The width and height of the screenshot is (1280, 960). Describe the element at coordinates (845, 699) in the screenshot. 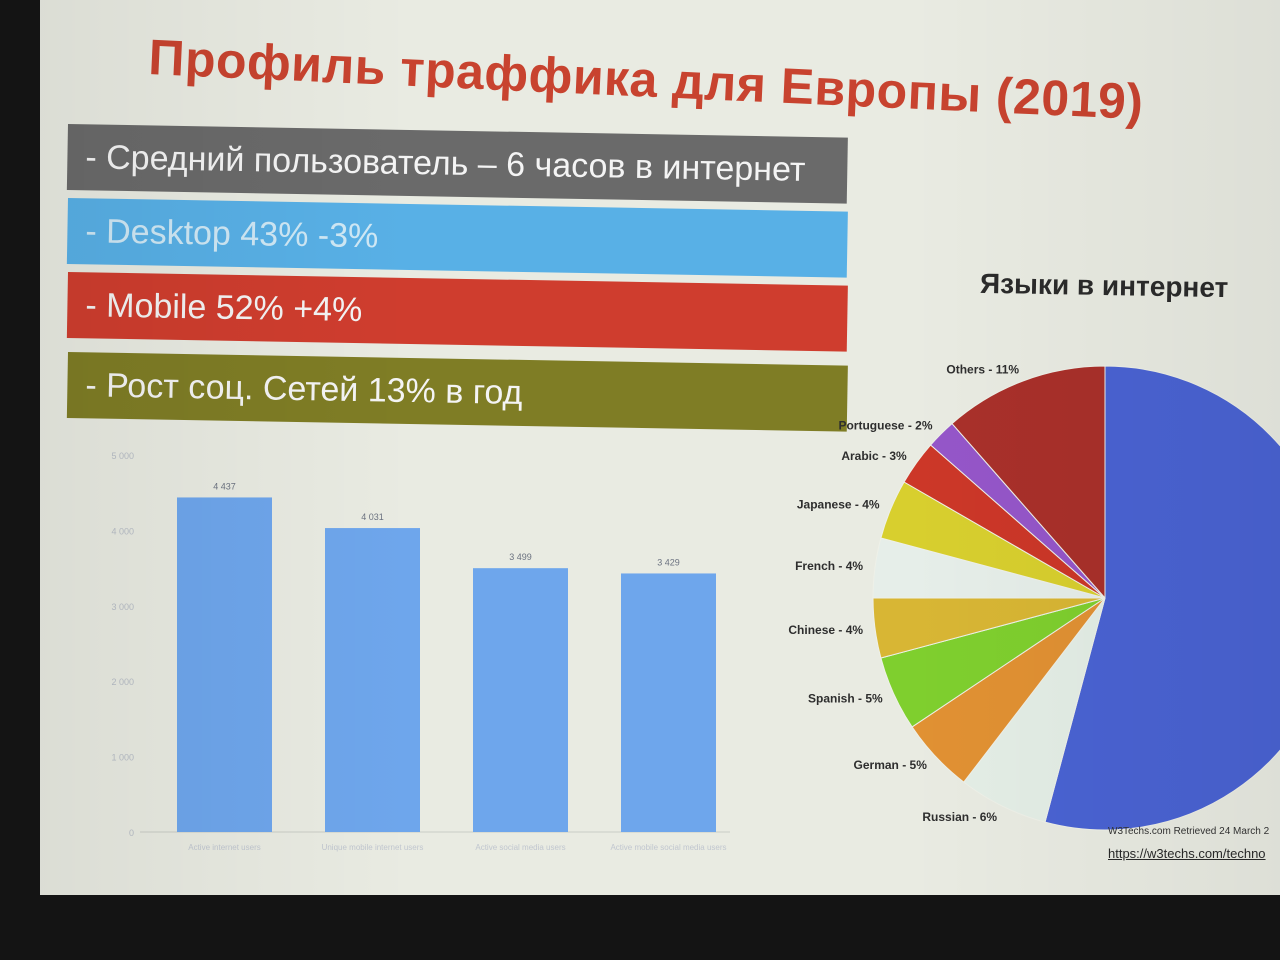

I see `pie-label: Spanish - 5%` at that location.